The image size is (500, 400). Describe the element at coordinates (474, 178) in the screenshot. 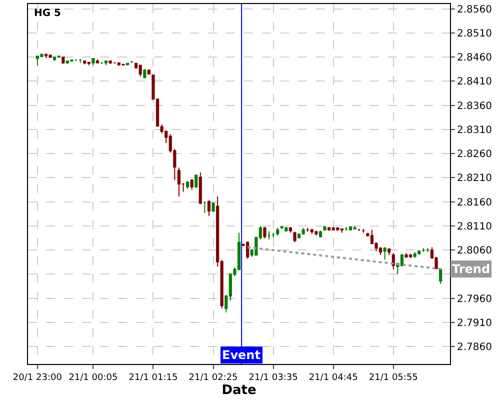

I see `y-tick-label: 2.8210` at that location.